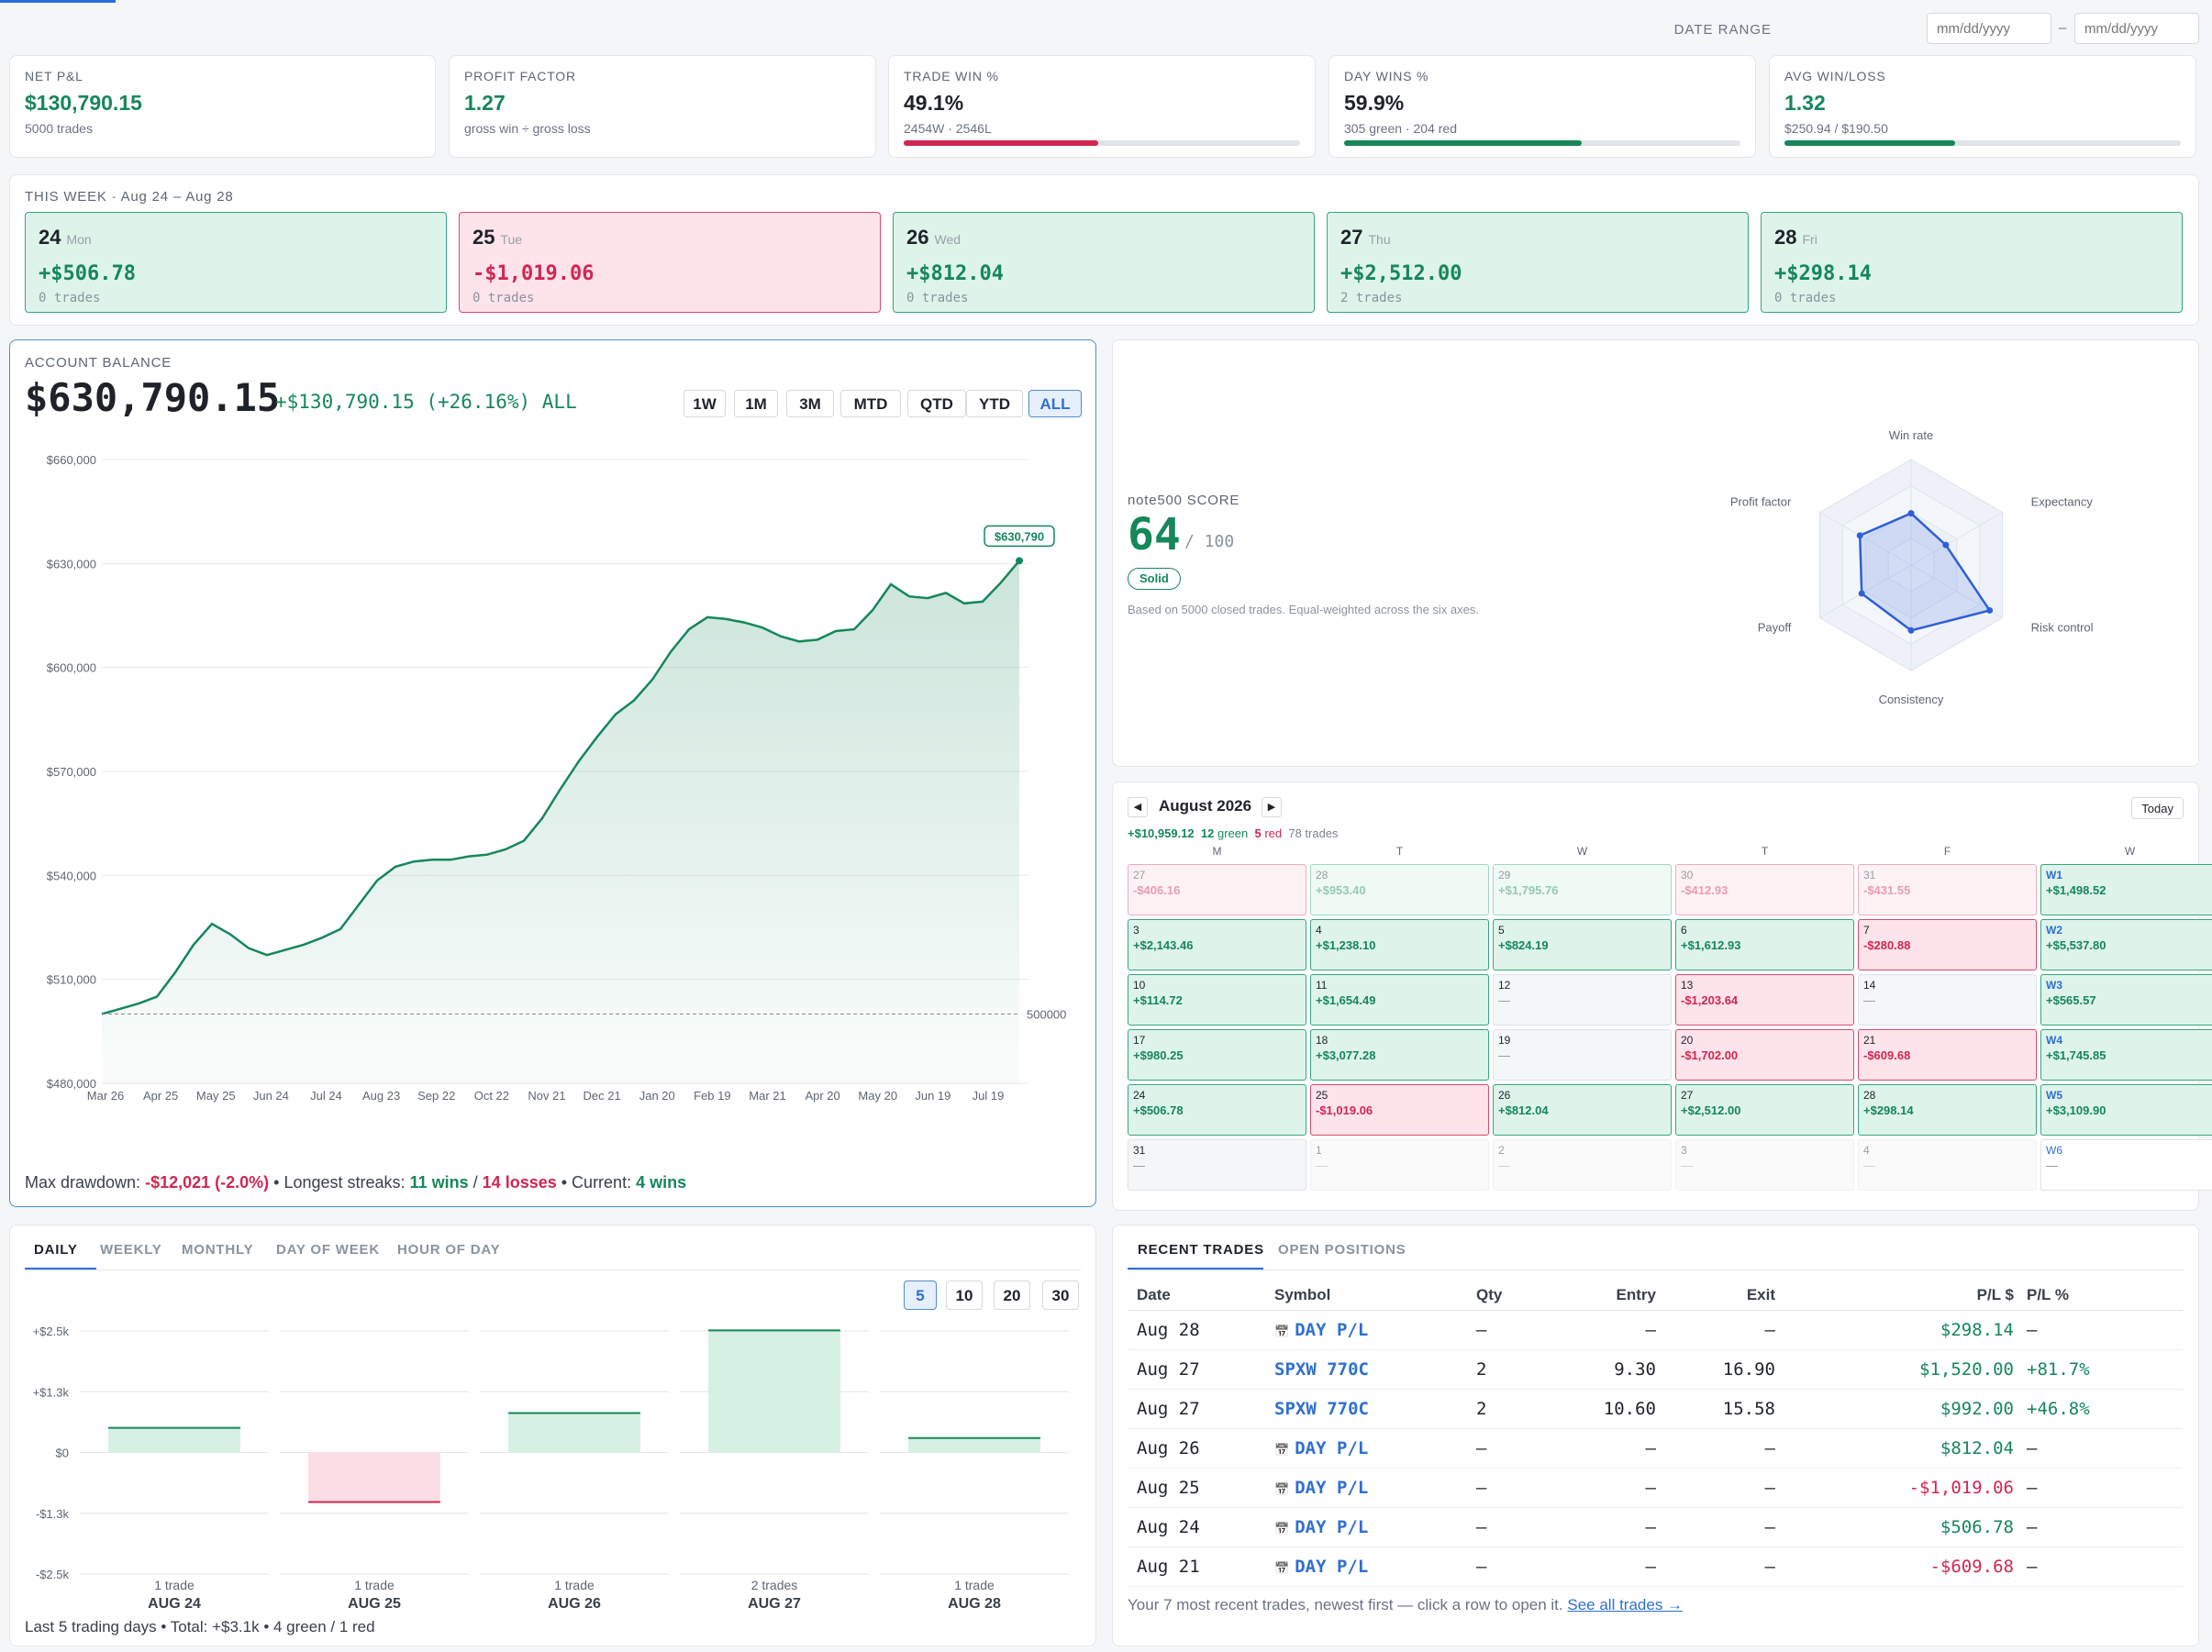 This screenshot has height=1652, width=2212. Describe the element at coordinates (1399, 889) in the screenshot. I see `calendar-day-cell: 28 +$953.40` at that location.